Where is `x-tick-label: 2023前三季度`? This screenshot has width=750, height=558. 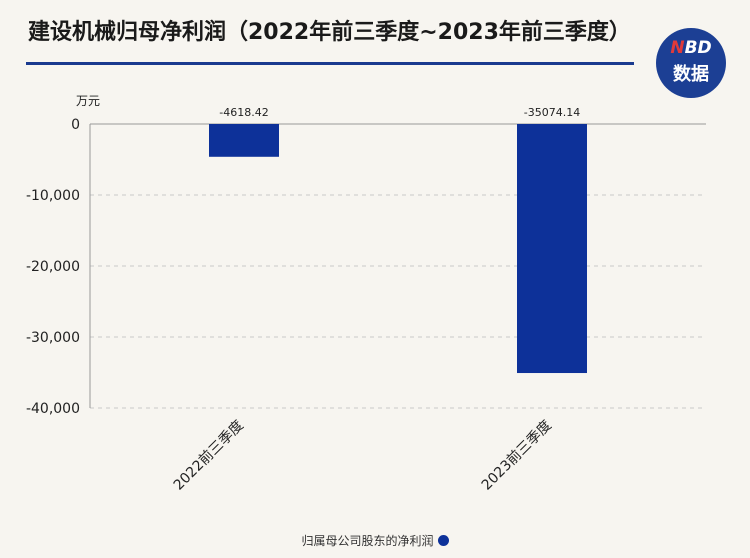 x-tick-label: 2023前三季度 is located at coordinates (516, 455).